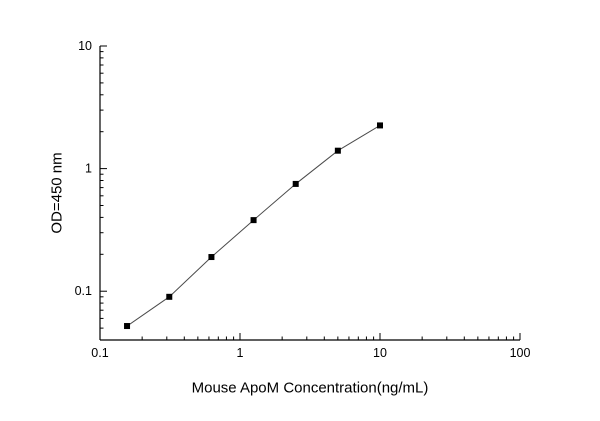  Describe the element at coordinates (310, 388) in the screenshot. I see `x-axis-title: Mouse ApoM Concentration(ng/mL)` at that location.